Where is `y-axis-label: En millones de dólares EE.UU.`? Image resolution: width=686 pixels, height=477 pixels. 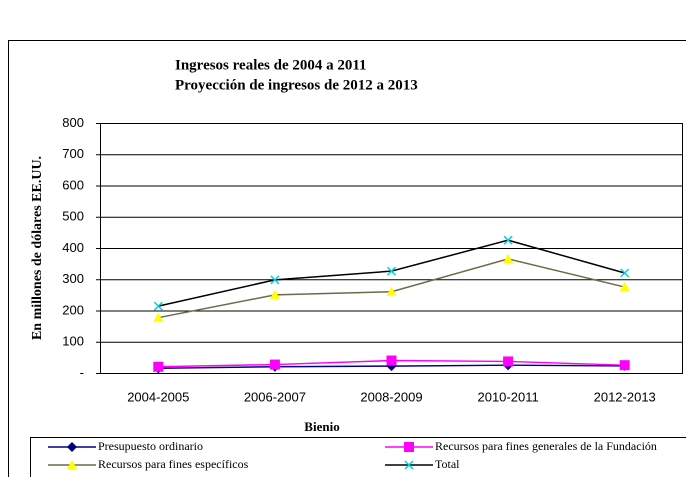
y-axis-label: En millones de dólares EE.UU. is located at coordinates (37, 248).